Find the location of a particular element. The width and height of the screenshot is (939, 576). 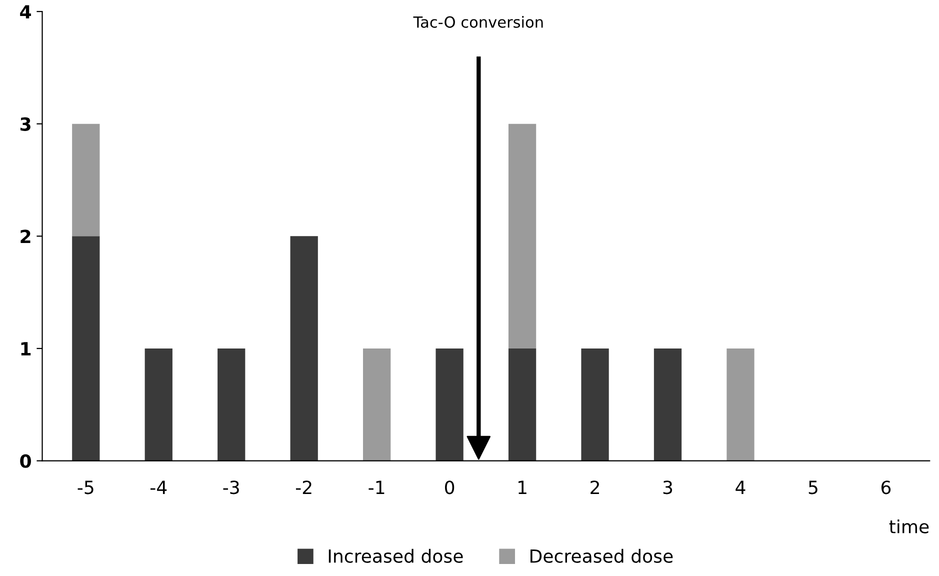

x-tick-label: 0 is located at coordinates (449, 487).